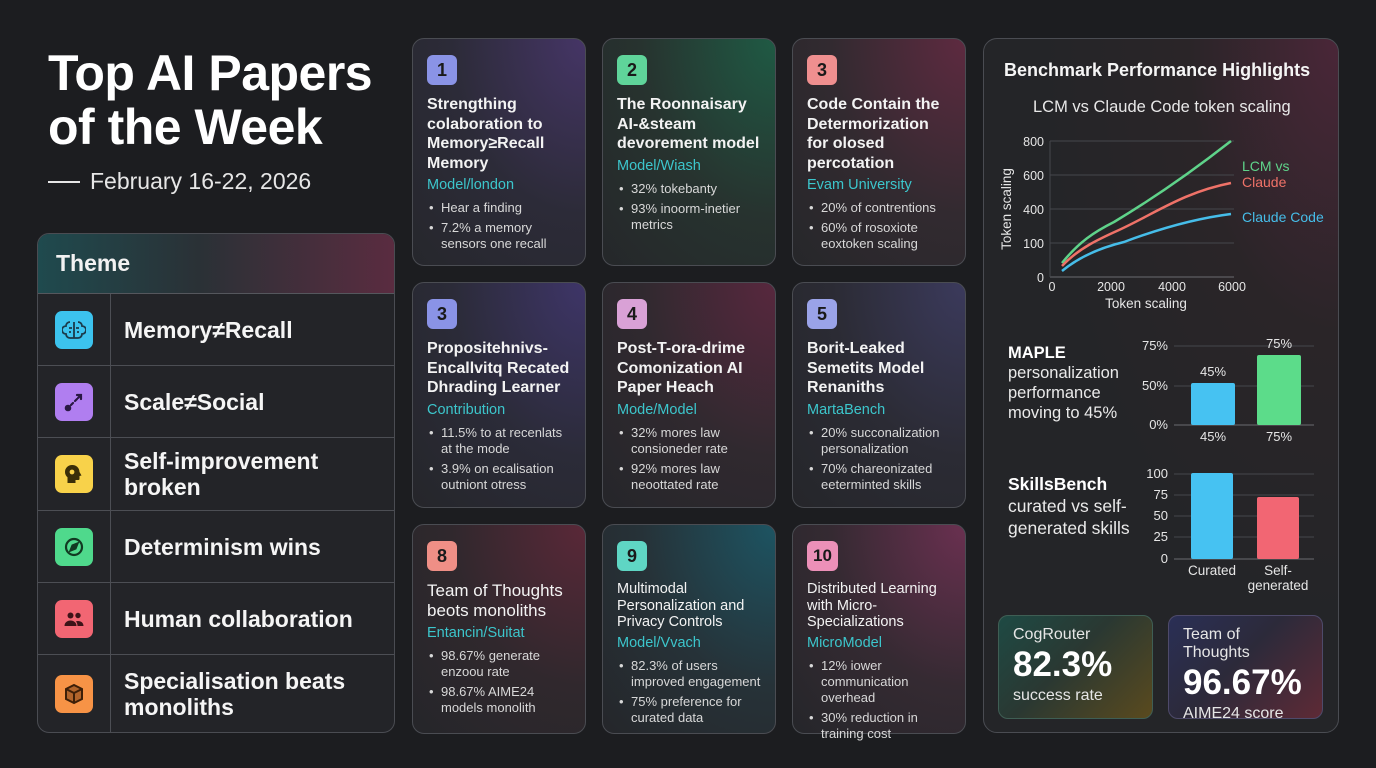 The image size is (1376, 768). Describe the element at coordinates (1264, 182) in the screenshot. I see `svg-text: Claude` at that location.